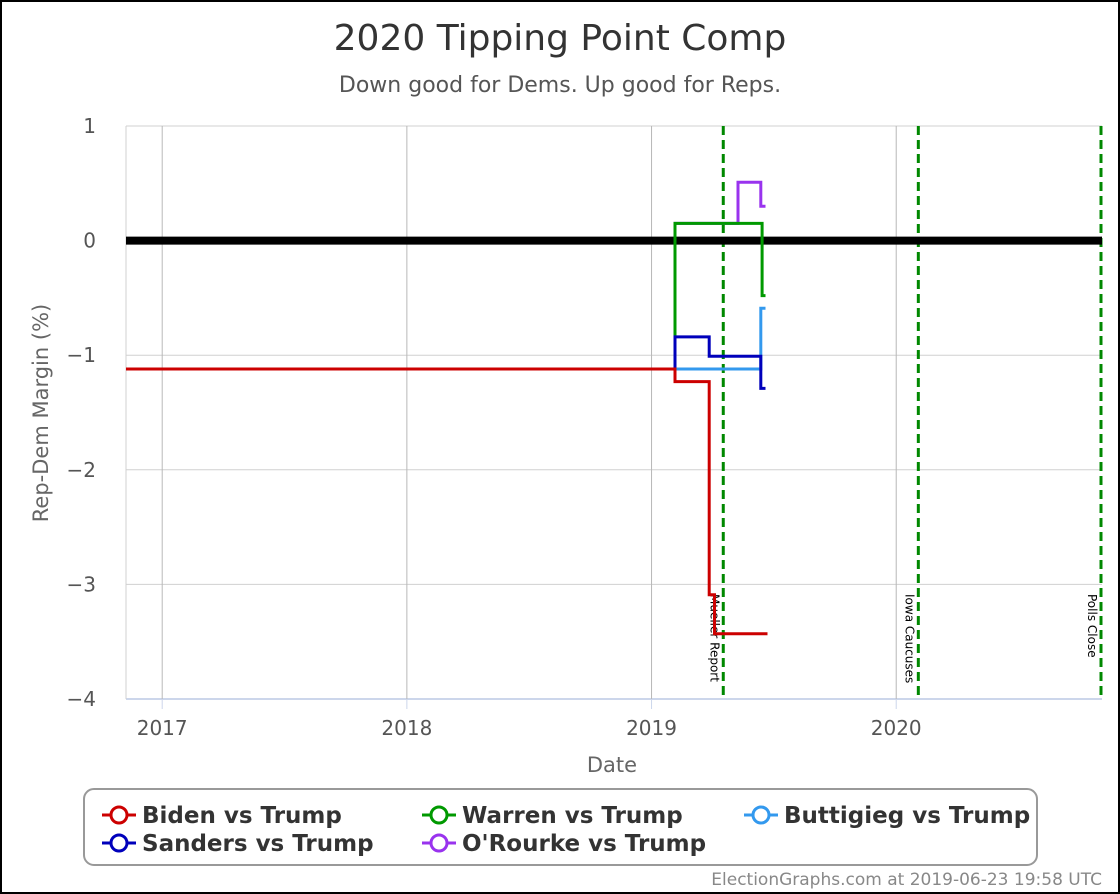 The image size is (1120, 894). What do you see at coordinates (907, 816) in the screenshot?
I see `legend-item-label: Buttigieg vs Trump` at bounding box center [907, 816].